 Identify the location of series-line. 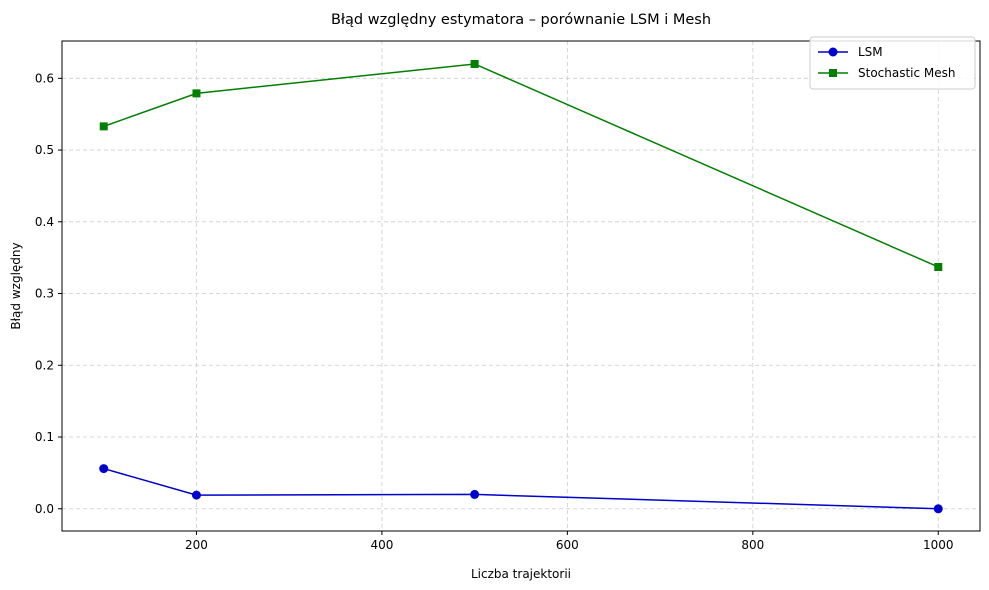
(521, 488).